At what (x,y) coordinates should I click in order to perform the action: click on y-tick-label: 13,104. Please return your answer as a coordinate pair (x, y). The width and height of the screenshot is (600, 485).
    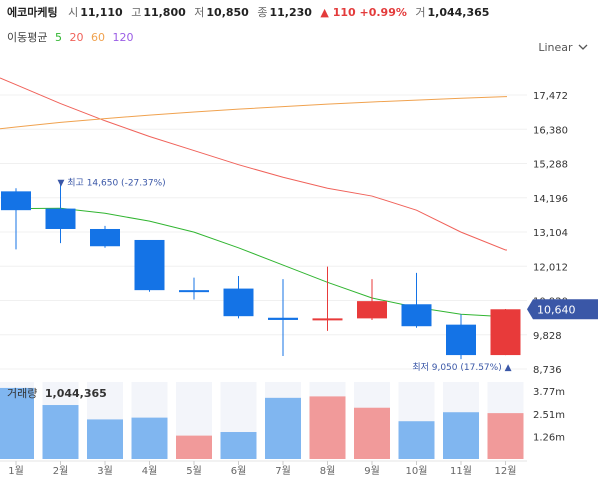
    Looking at the image, I should click on (550, 233).